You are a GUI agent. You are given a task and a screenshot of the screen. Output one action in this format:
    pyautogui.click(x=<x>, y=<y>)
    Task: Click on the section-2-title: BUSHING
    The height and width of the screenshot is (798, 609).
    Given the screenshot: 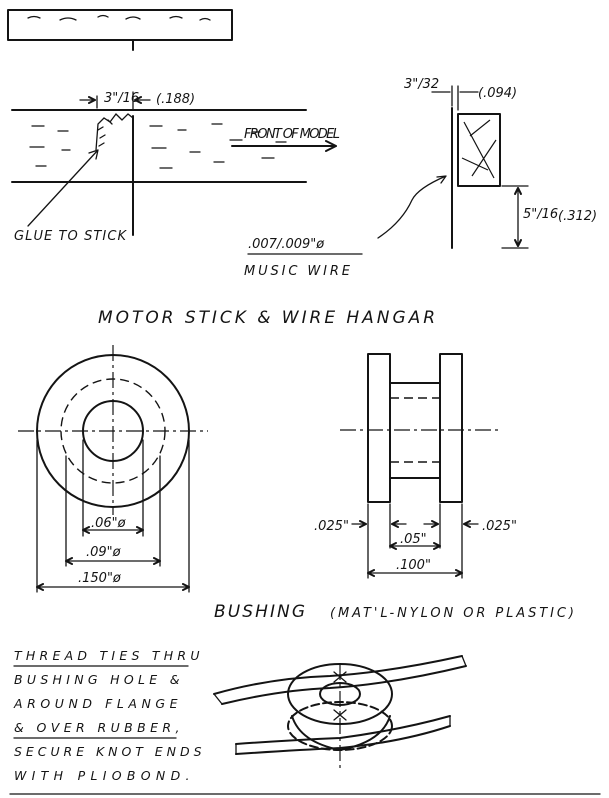 What is the action you would take?
    pyautogui.click(x=260, y=612)
    